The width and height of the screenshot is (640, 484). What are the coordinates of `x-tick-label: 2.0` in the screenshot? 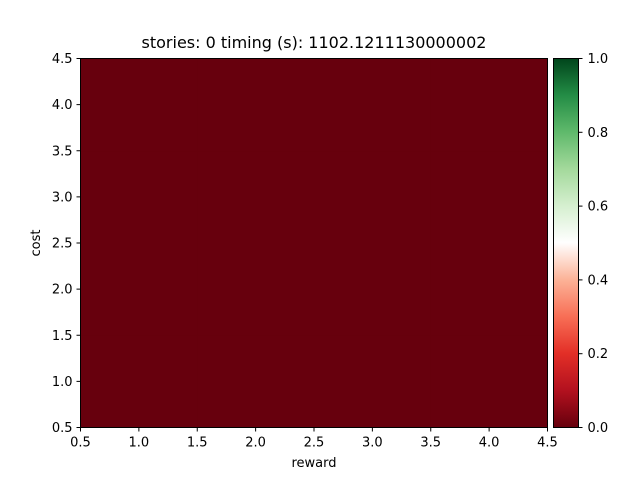 It's located at (255, 443).